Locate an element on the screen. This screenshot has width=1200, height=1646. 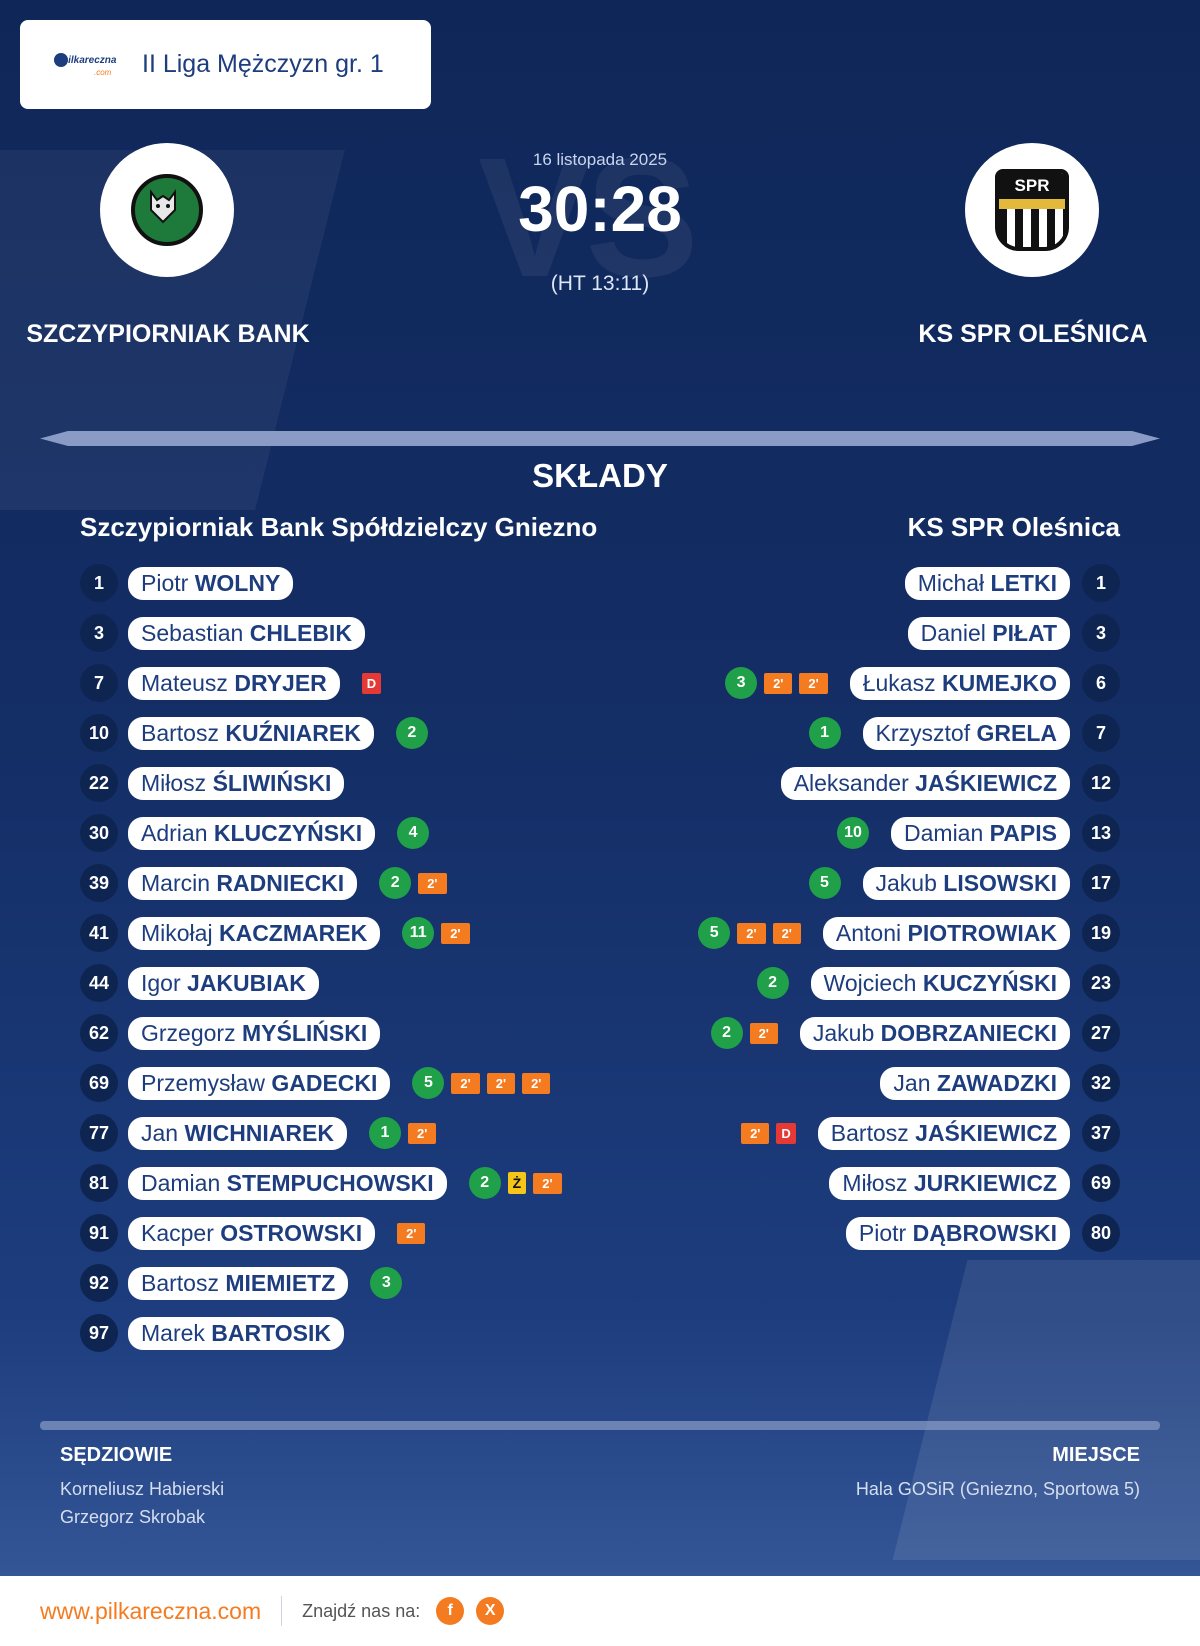
player-row: 7 Mateusz DRYJER D is located at coordinates (321, 683).